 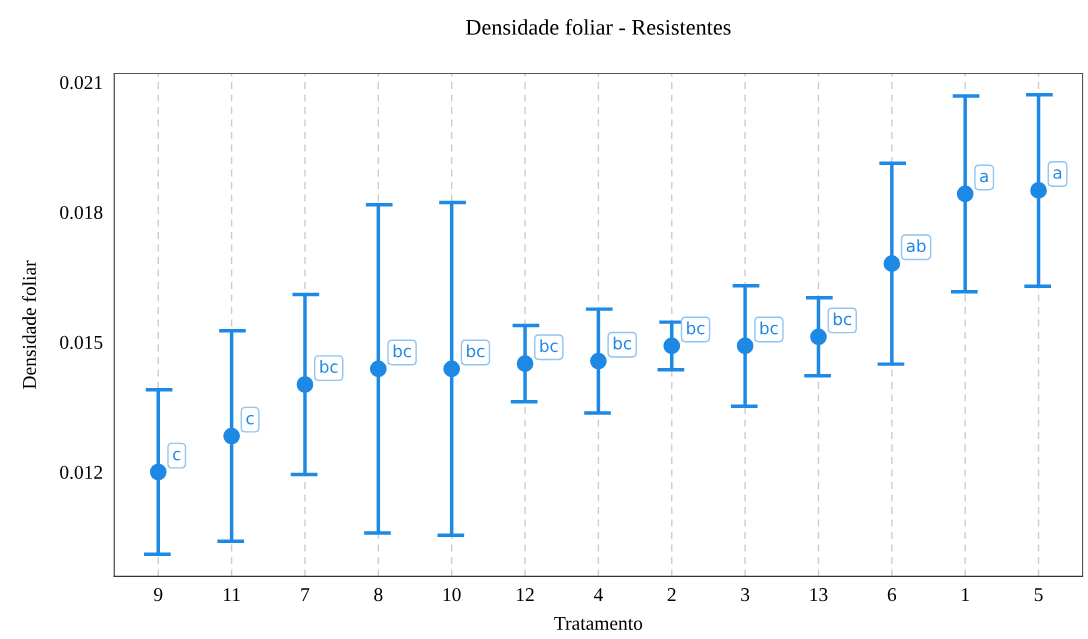 What do you see at coordinates (819, 595) in the screenshot?
I see `x-tick-label: 13` at bounding box center [819, 595].